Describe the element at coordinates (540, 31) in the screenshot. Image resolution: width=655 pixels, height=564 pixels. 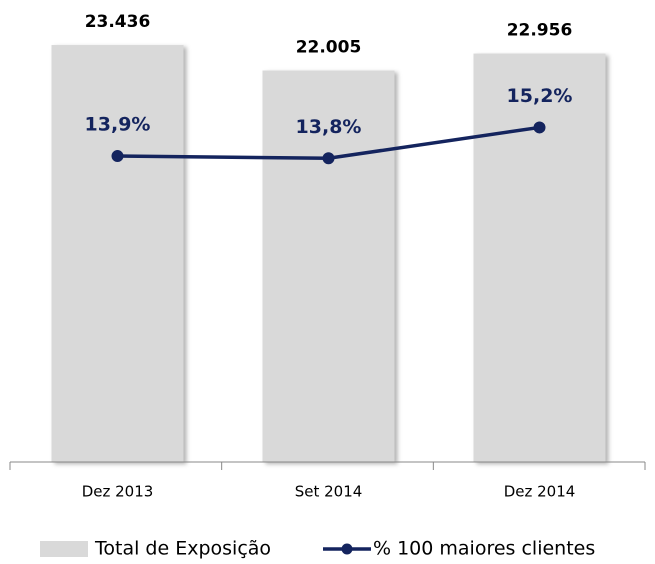
I see `bar-value-label: 22.956` at that location.